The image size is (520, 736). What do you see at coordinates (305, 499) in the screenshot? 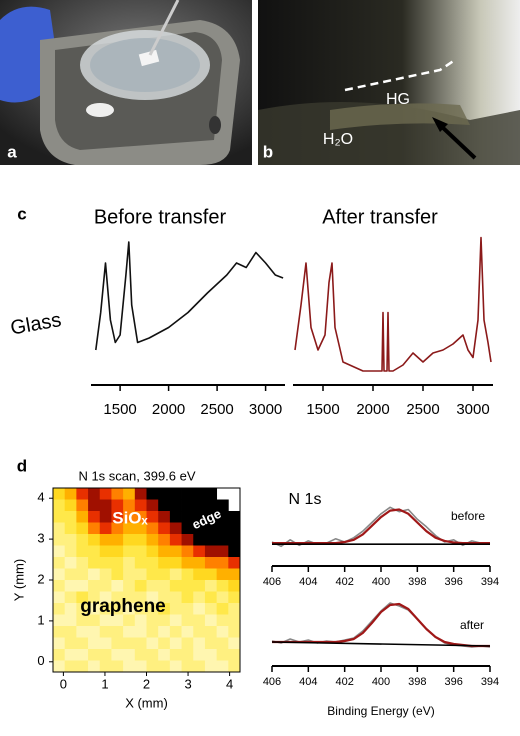
I see `annotation: N 1s` at bounding box center [305, 499].